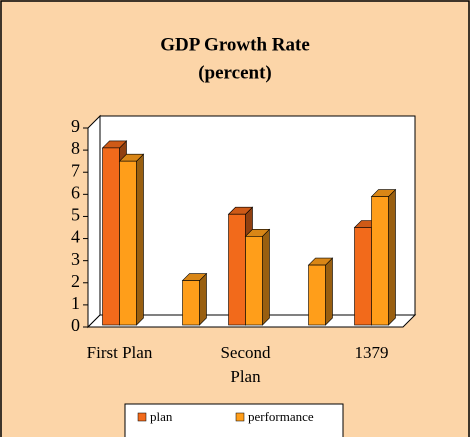  I want to click on y-tick-label: 4, so click(75, 237).